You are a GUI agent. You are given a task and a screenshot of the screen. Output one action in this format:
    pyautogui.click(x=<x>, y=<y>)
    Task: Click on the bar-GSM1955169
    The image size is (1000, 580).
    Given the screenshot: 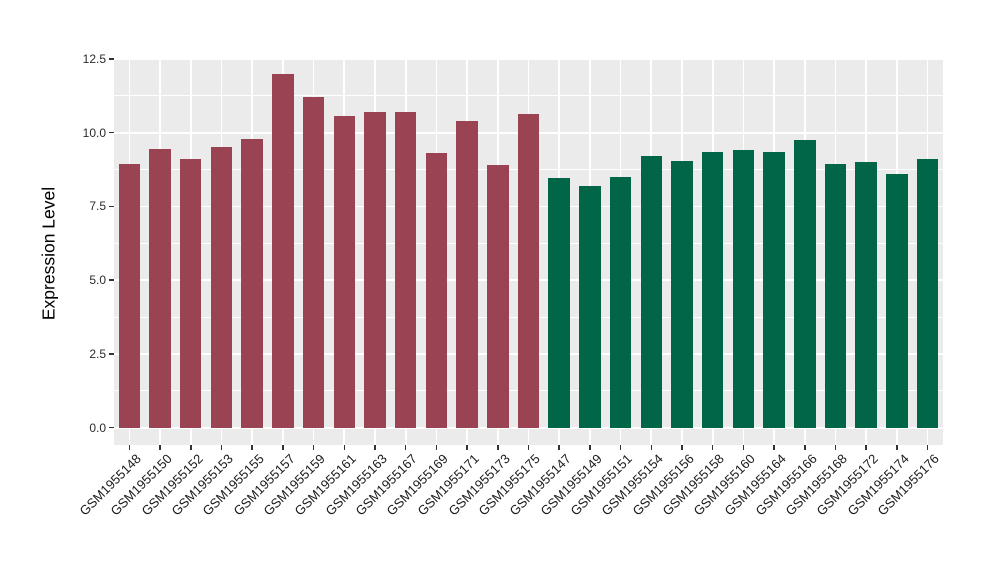 What is the action you would take?
    pyautogui.click(x=436, y=290)
    